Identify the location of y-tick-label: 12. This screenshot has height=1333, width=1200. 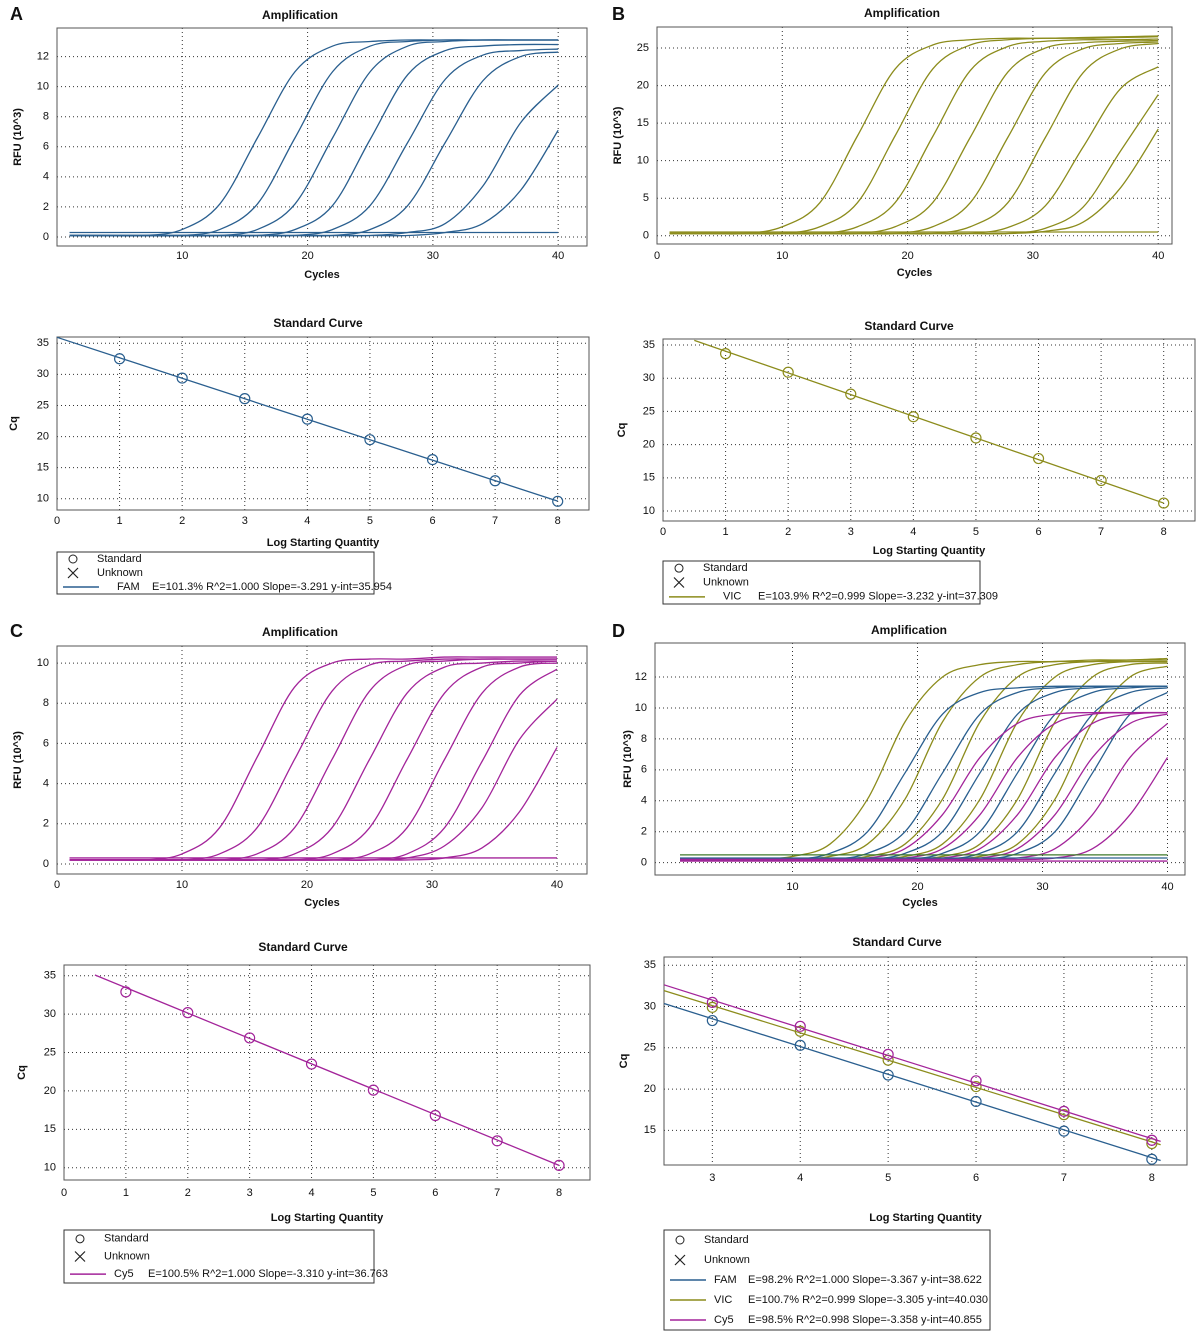
(43, 56).